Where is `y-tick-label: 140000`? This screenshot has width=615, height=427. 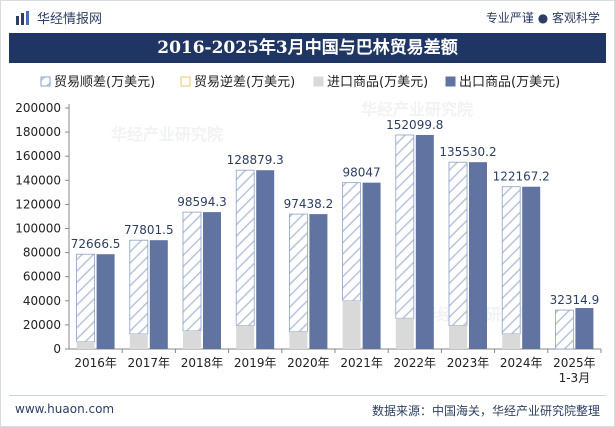 y-tick-label: 140000 is located at coordinates (38, 180).